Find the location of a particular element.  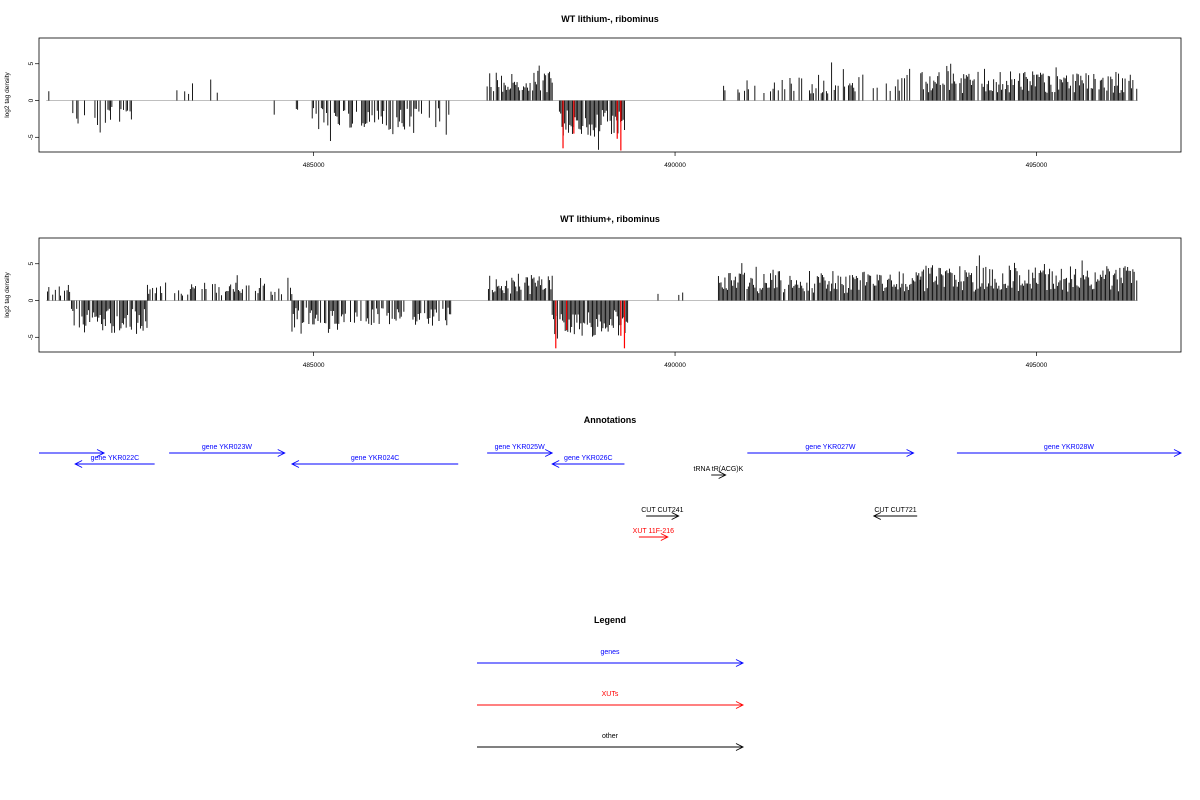

feature-label: XUT 11F-216 is located at coordinates (653, 531).